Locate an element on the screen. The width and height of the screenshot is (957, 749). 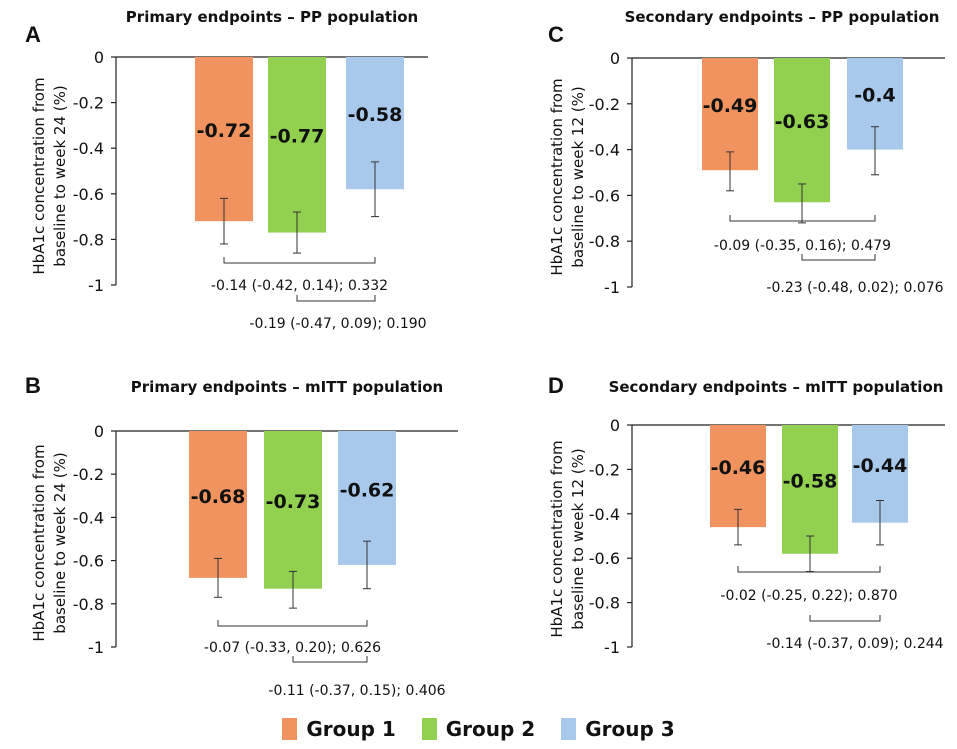
y-tick-label-a-4: -0.8 is located at coordinates (88, 239).